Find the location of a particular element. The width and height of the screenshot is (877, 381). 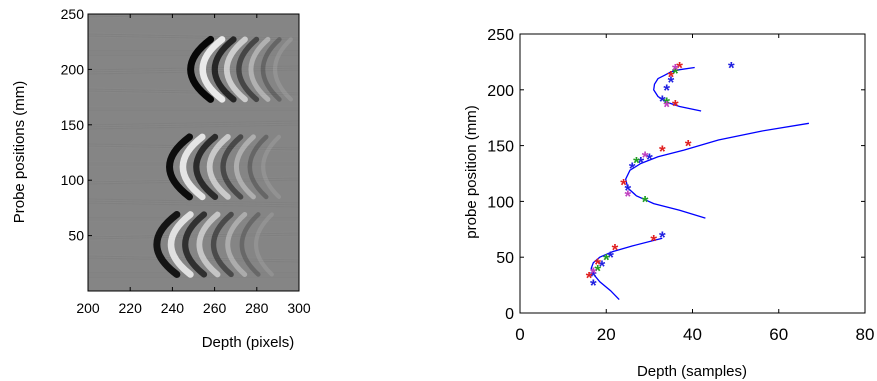

left-y-tick-label: 100 is located at coordinates (73, 180).